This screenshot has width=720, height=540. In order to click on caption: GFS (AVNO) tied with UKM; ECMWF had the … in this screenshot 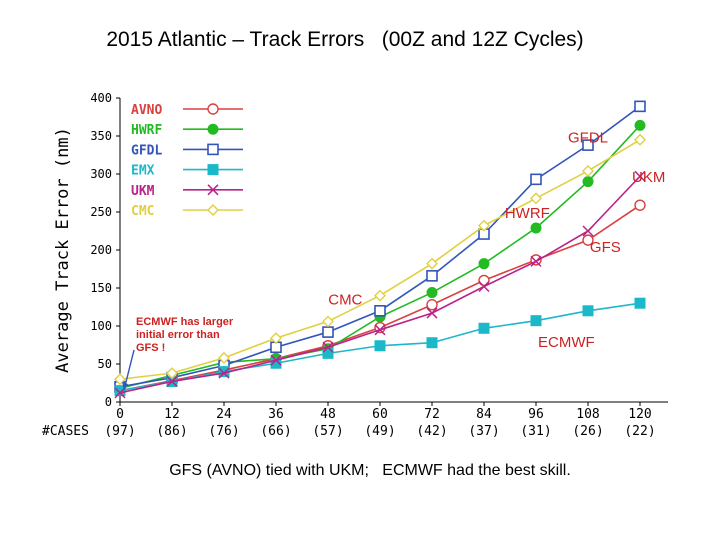, I will do `click(370, 470)`.